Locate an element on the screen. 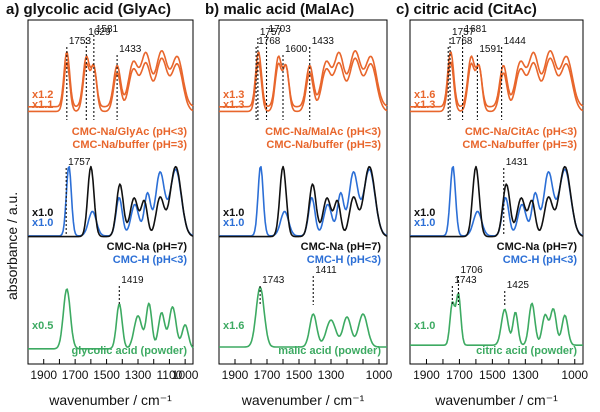 Image resolution: width=600 pixels, height=412 pixels. series-label: CMC-Na/MalAc (pH<3) is located at coordinates (323, 132).